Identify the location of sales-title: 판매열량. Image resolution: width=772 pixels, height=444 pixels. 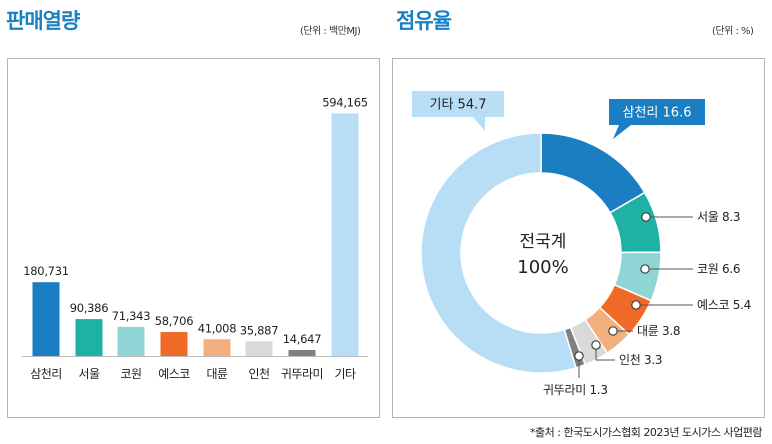
(43, 21).